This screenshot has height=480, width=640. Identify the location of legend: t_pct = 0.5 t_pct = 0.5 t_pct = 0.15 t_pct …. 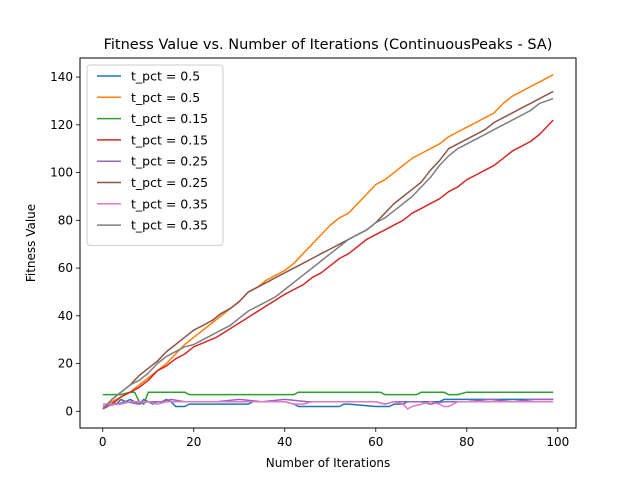
(155, 155).